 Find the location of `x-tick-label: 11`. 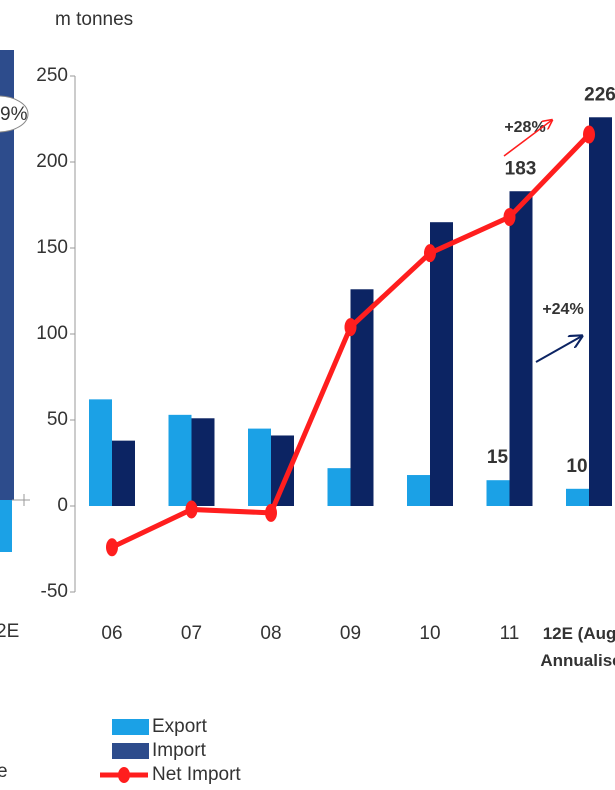

x-tick-label: 11 is located at coordinates (509, 633).